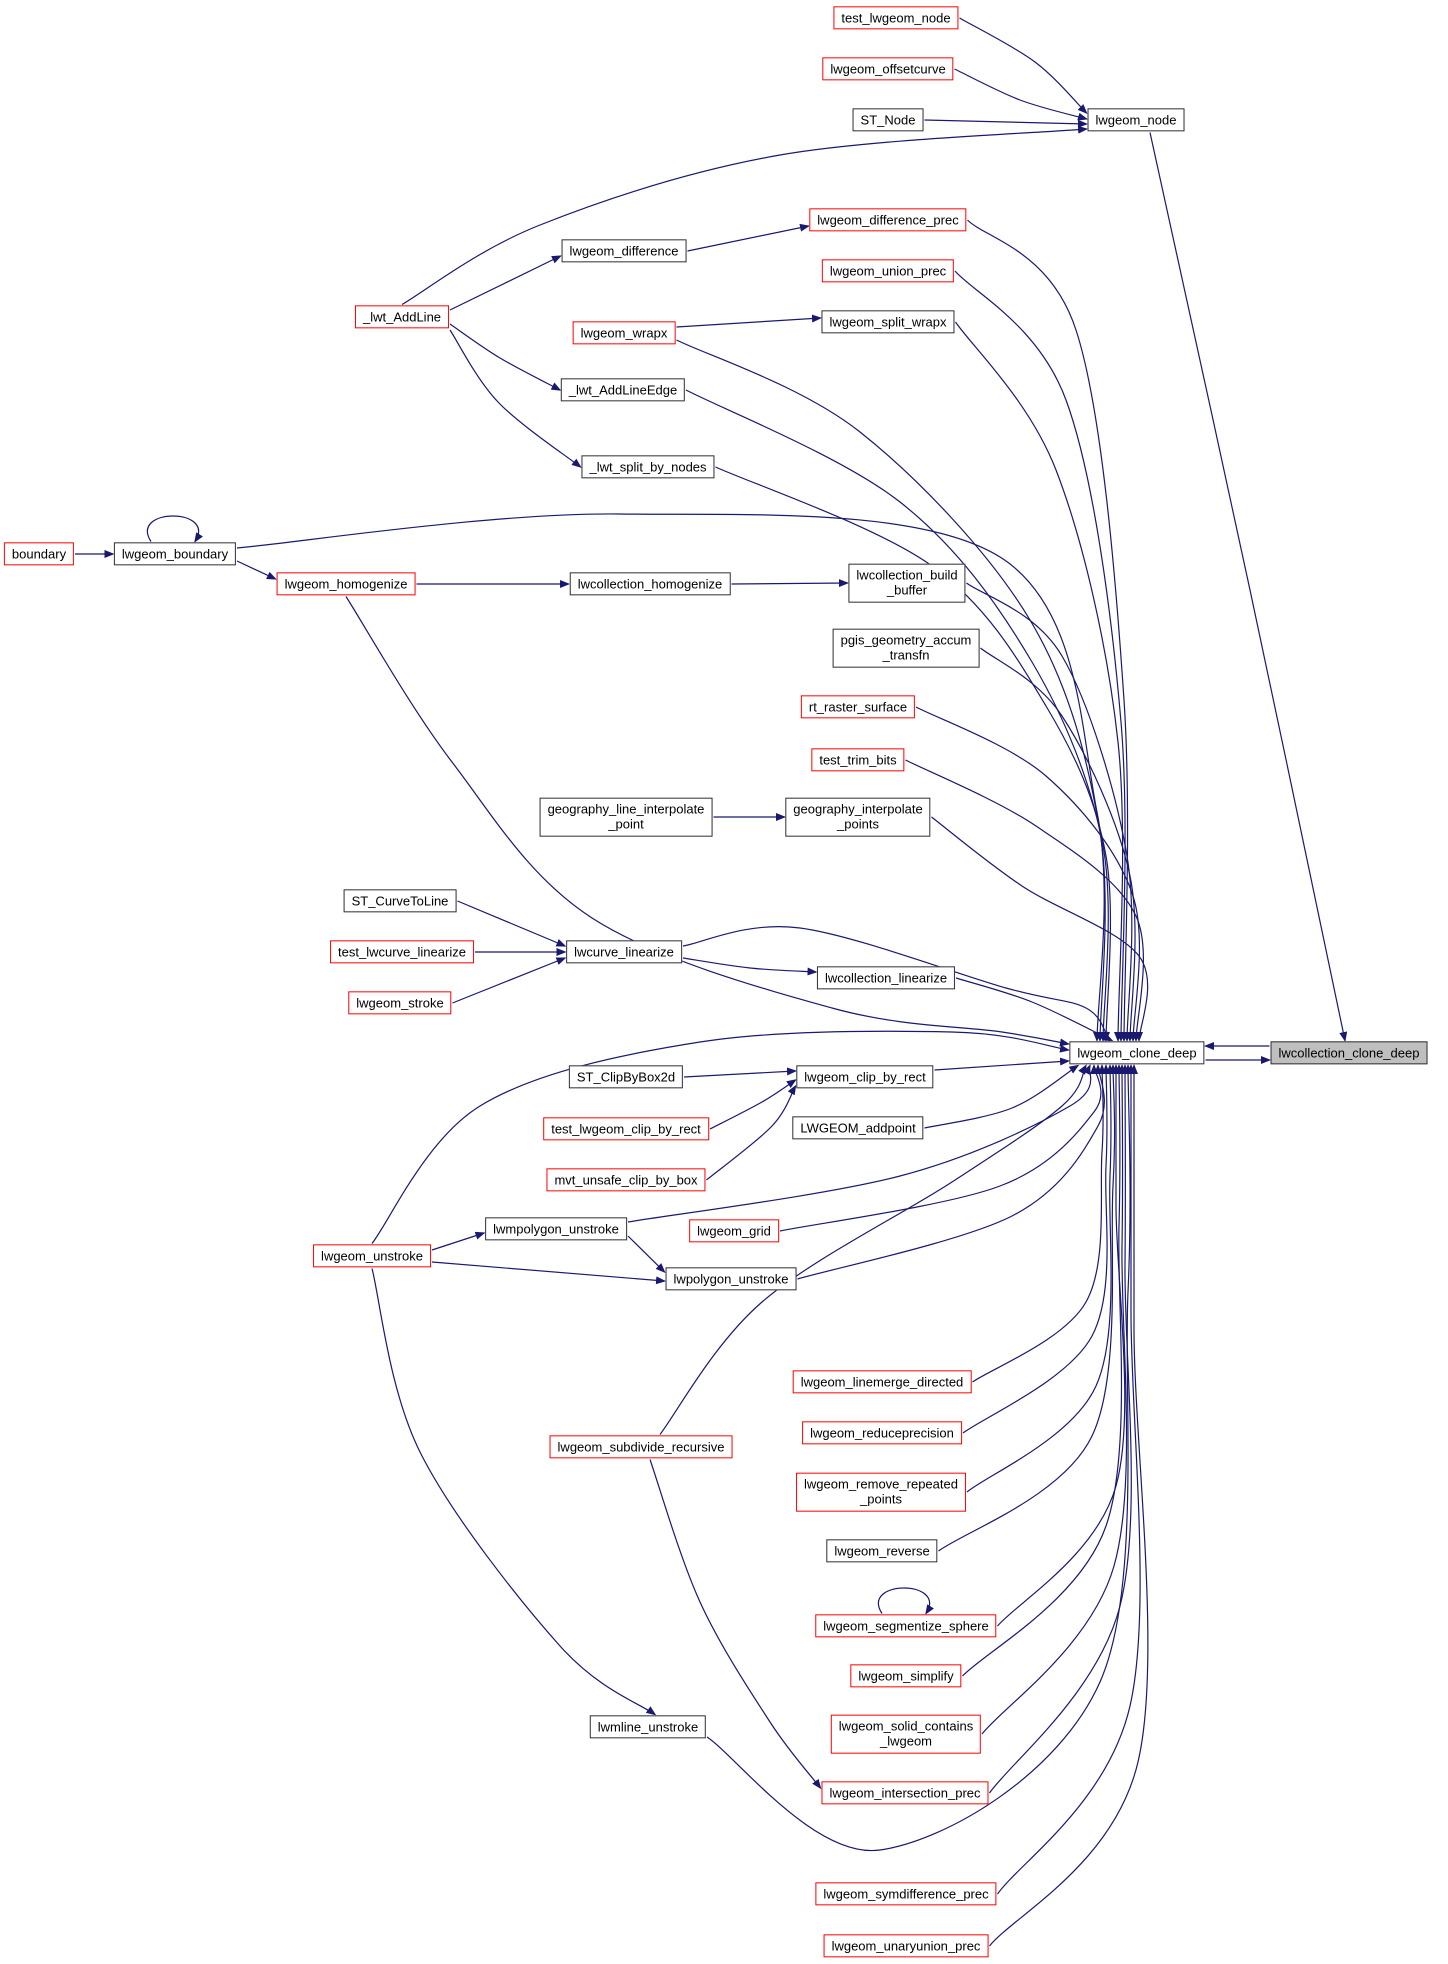  I want to click on node-lwcurve_linearize: lwcurve_linearize, so click(624, 952).